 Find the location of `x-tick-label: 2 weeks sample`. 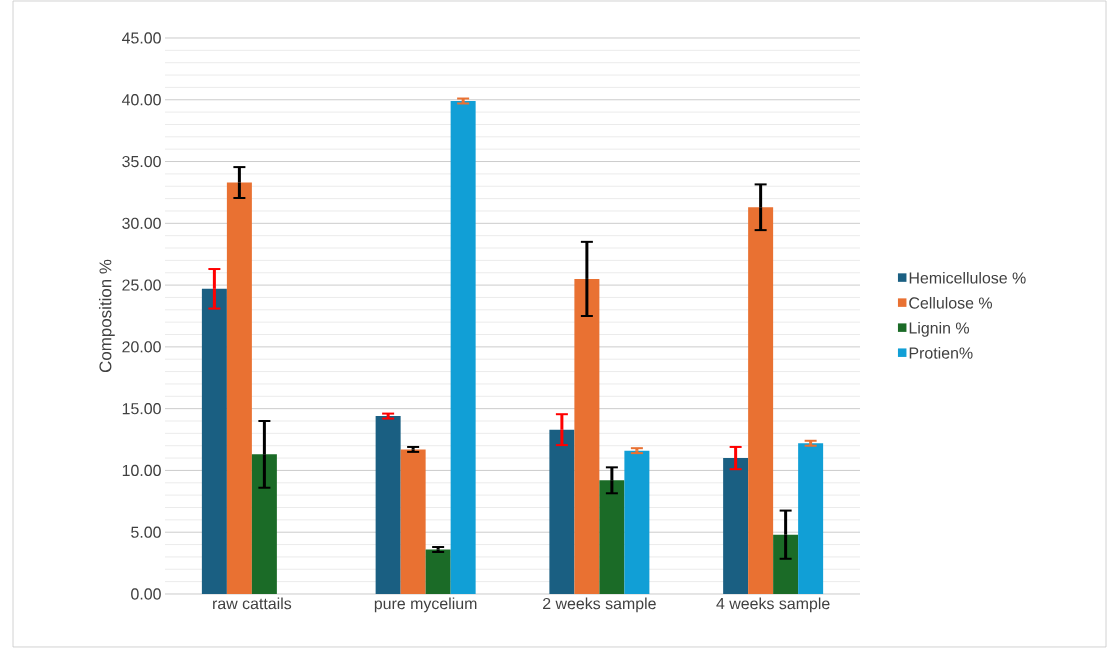

x-tick-label: 2 weeks sample is located at coordinates (599, 605).